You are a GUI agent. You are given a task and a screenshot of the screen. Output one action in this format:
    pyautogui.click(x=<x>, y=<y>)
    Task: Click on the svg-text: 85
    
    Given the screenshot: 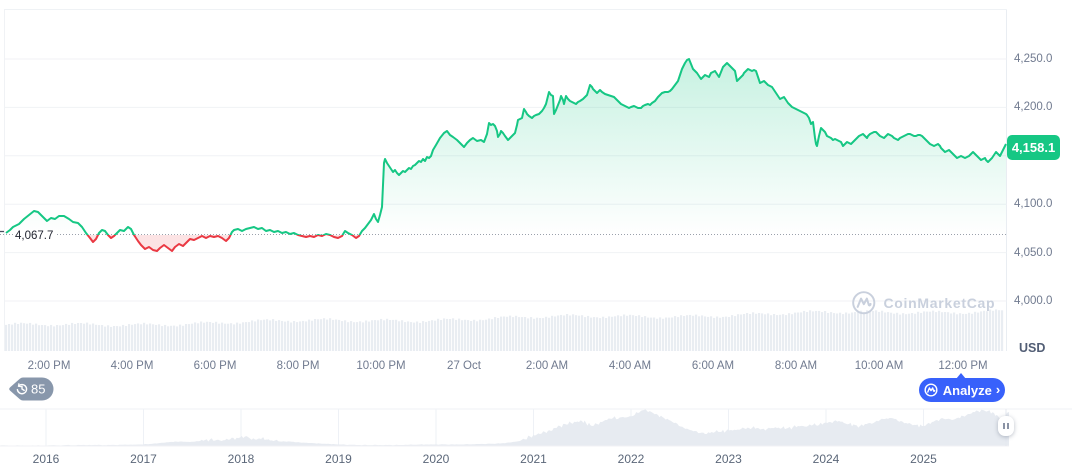 What is the action you would take?
    pyautogui.click(x=38, y=389)
    